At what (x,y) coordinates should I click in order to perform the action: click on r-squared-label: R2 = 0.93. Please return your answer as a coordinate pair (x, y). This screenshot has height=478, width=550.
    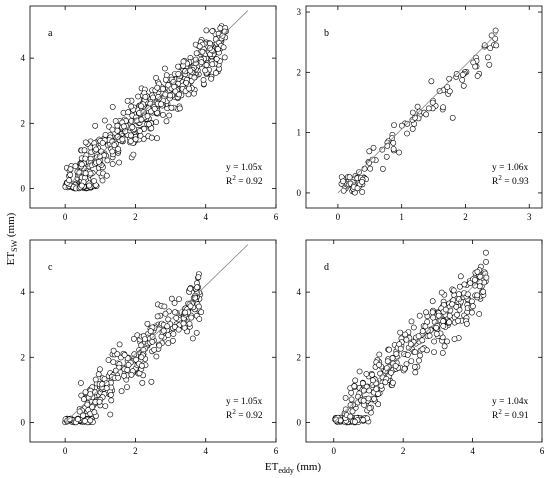
    Looking at the image, I should click on (510, 180).